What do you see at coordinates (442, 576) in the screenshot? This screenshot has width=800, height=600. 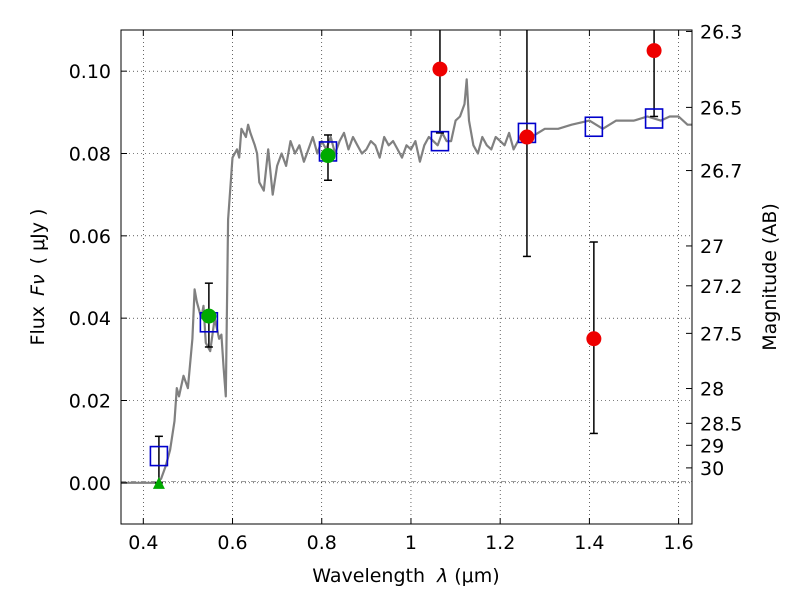 I see `x-axis-title-symbol: λ` at bounding box center [442, 576].